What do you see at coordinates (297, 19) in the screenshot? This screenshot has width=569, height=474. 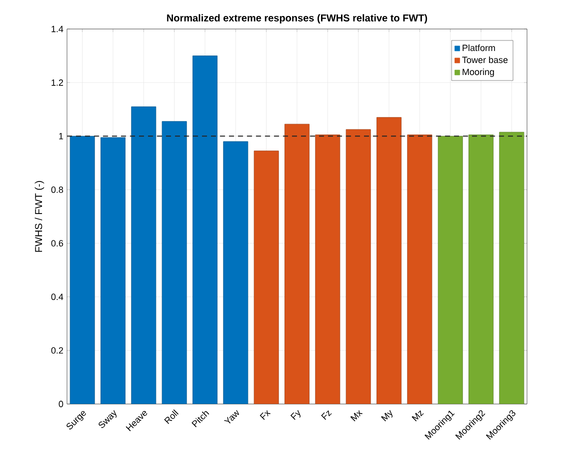 I see `chart-title: Normalized extreme responses (FWHS relative to FWT)` at bounding box center [297, 19].